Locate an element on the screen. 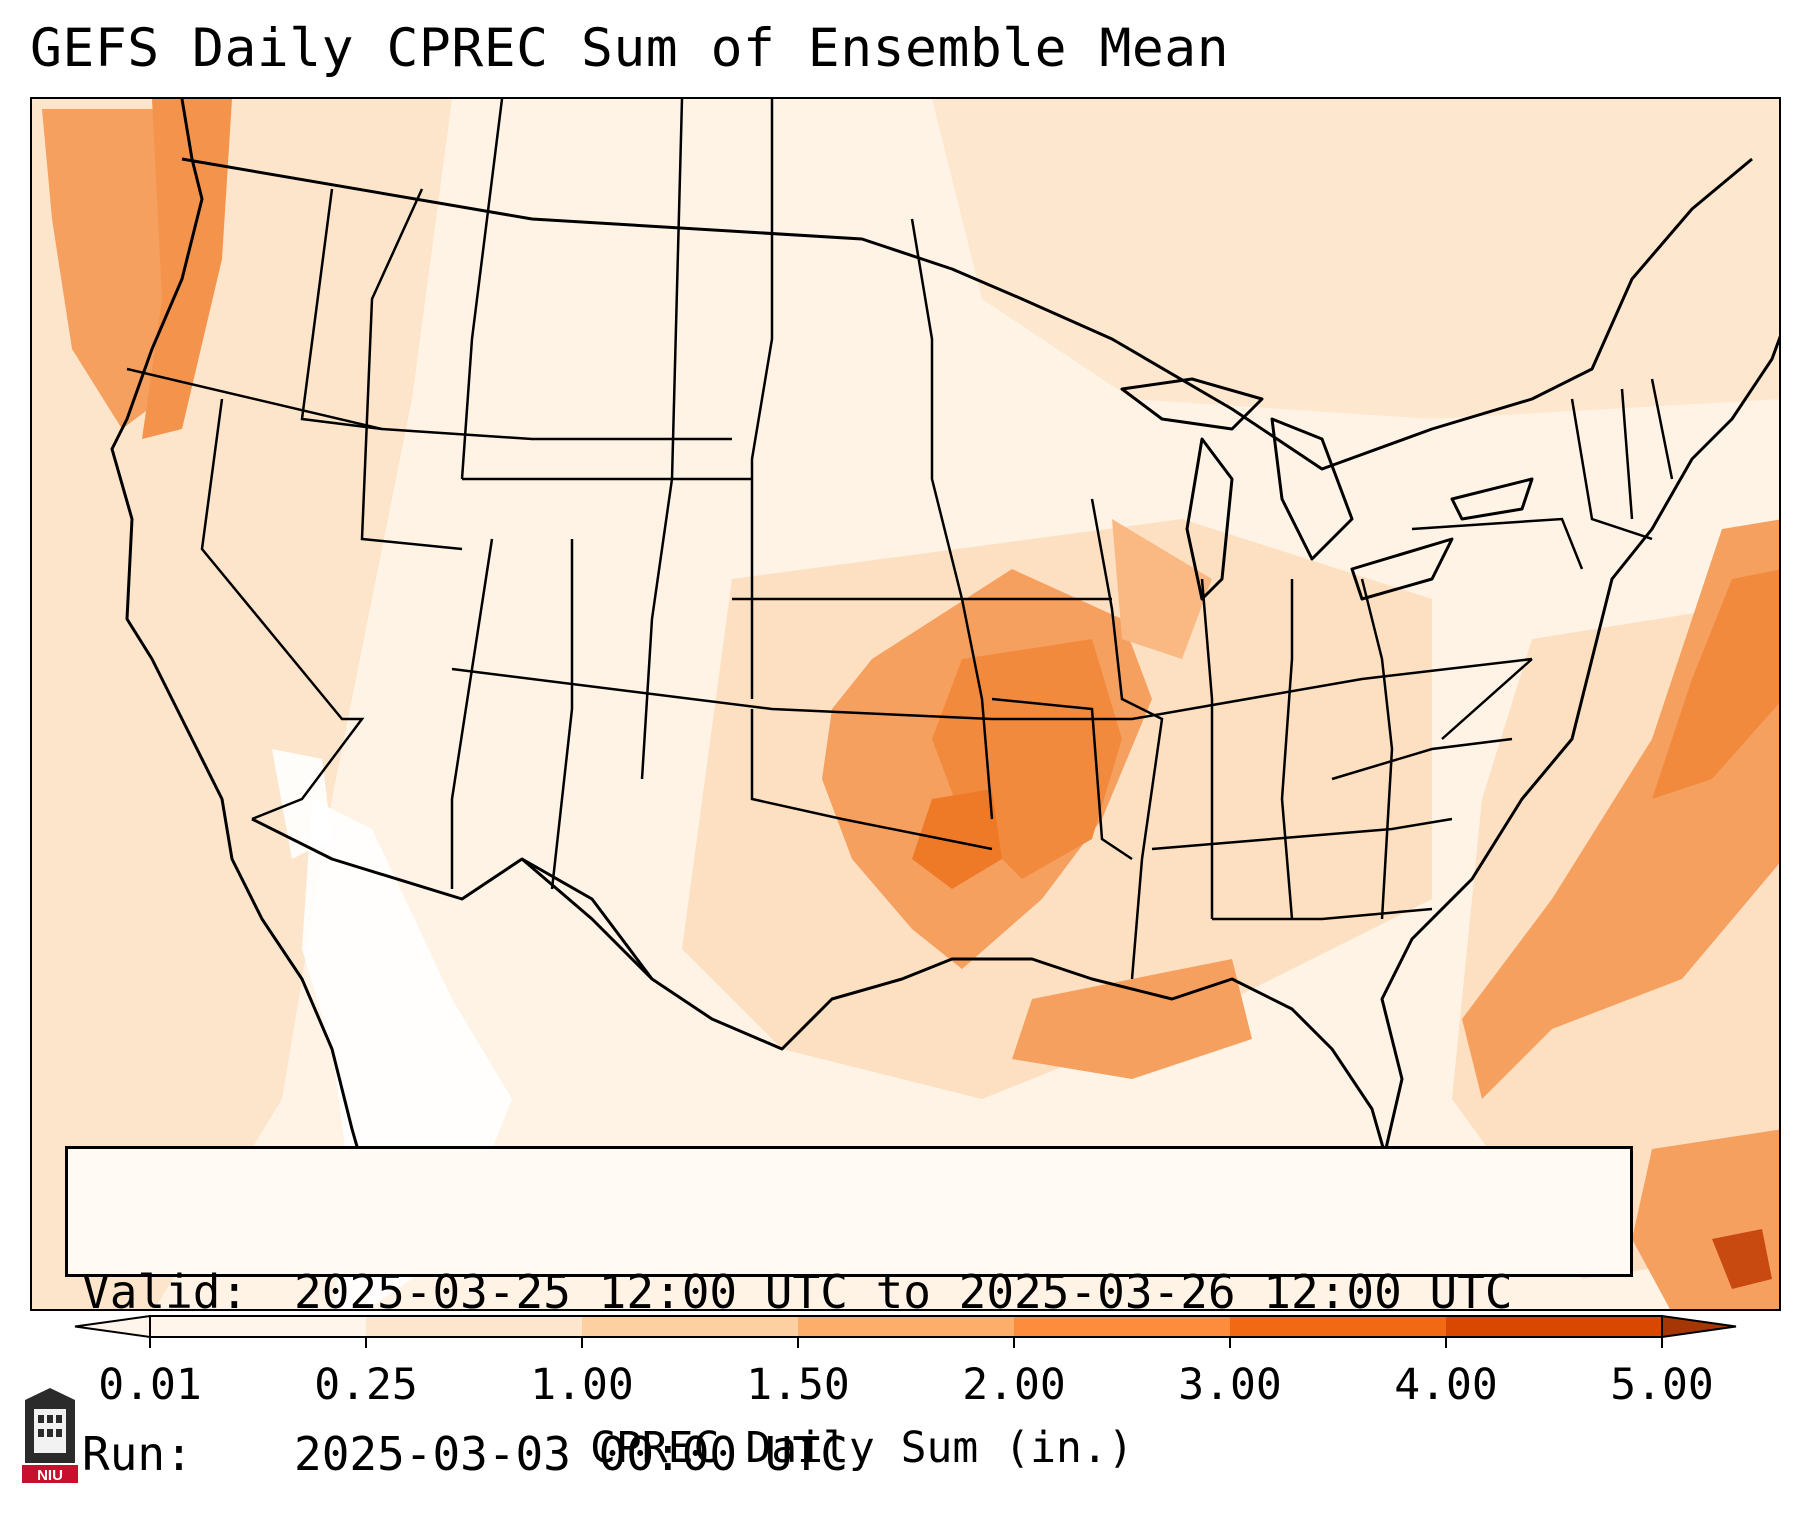 This screenshot has height=1535, width=1803. lake-erie is located at coordinates (1402, 569).